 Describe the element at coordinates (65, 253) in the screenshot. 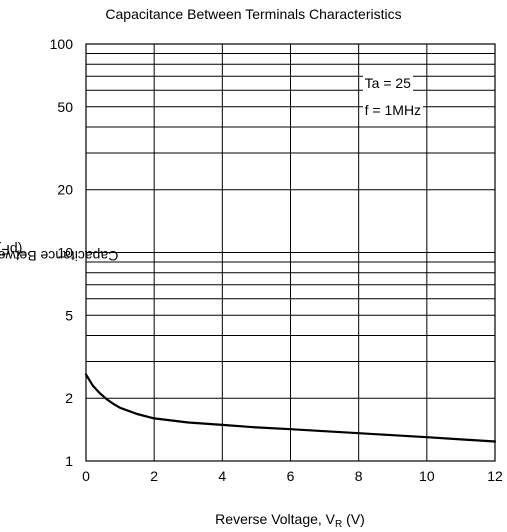

I see `y-tick-label: 10` at that location.